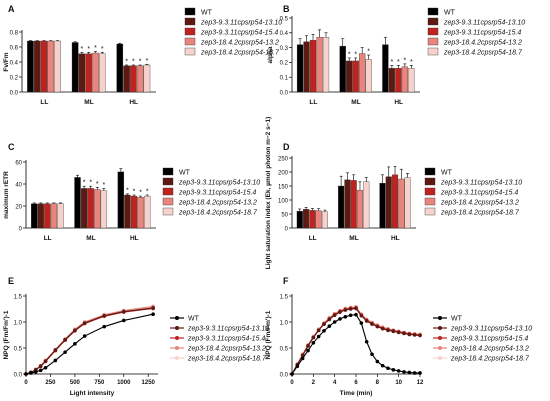  What do you see at coordinates (378, 383) in the screenshot?
I see `x-tick-label: 8` at bounding box center [378, 383].